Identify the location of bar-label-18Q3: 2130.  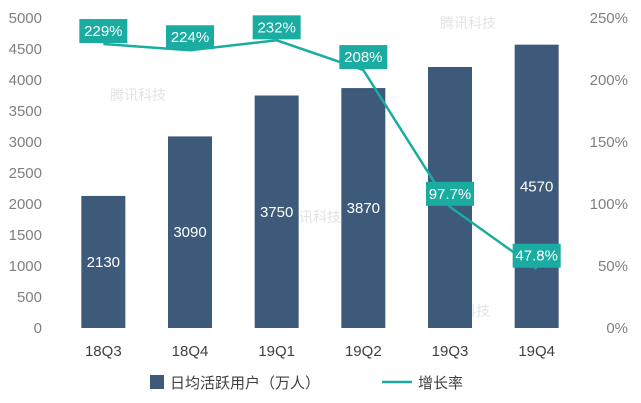
(103, 262).